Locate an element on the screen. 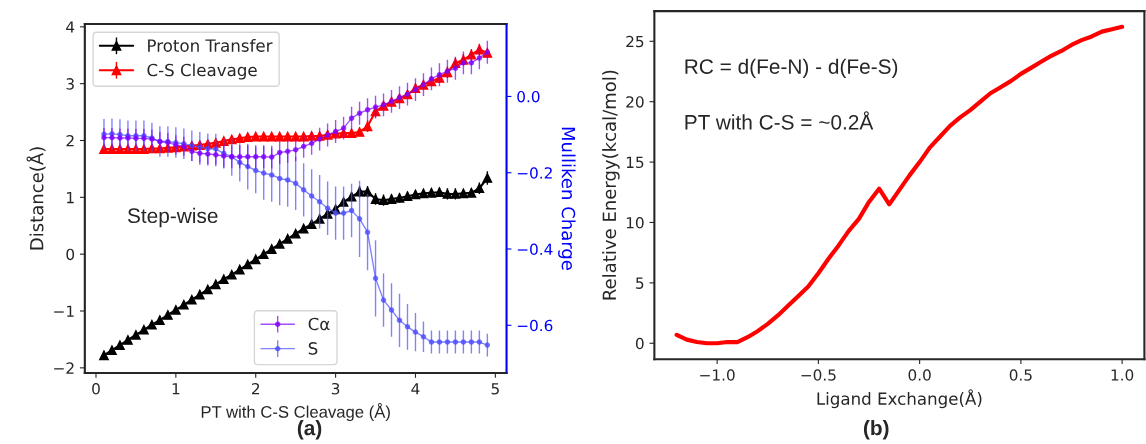  x-tick-label: −1.0 is located at coordinates (717, 375).